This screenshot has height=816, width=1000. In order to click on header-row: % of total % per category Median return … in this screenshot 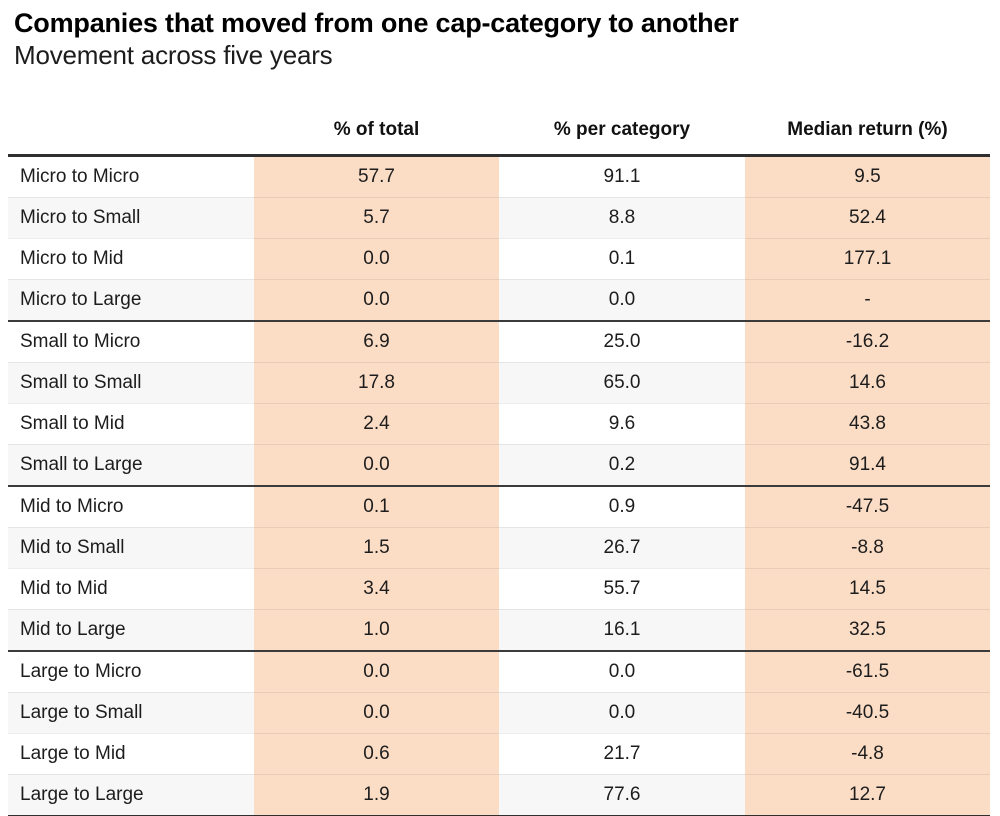, I will do `click(499, 113)`.